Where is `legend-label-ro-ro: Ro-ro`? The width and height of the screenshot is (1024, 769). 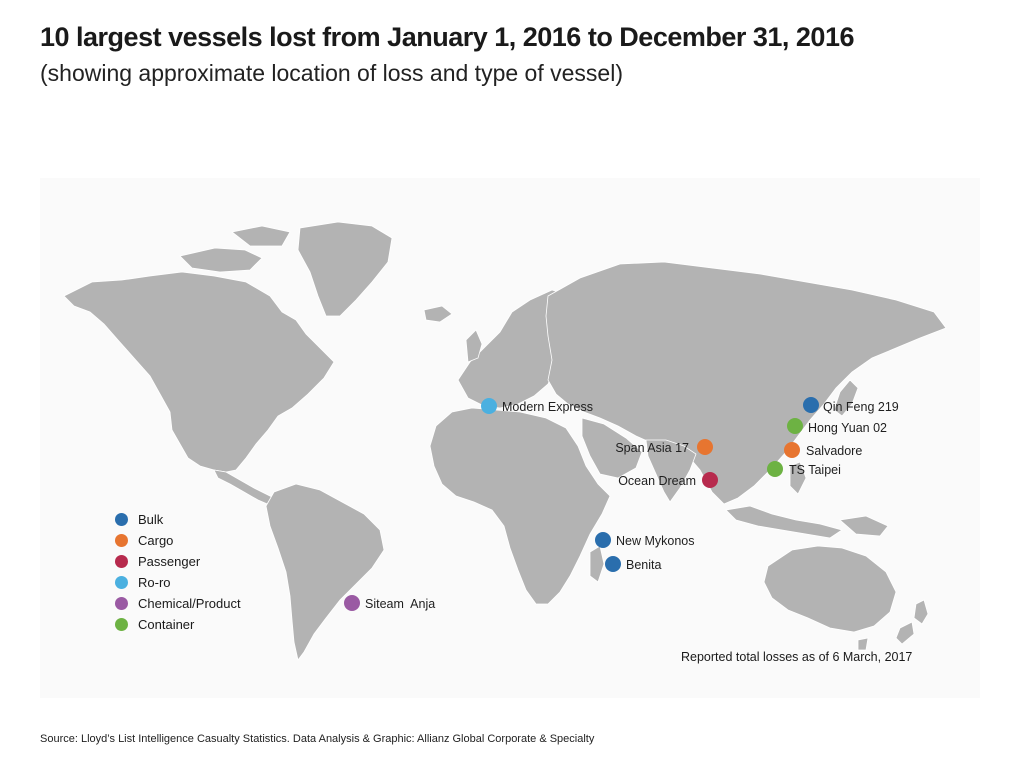
legend-label-ro-ro: Ro-ro is located at coordinates (154, 582).